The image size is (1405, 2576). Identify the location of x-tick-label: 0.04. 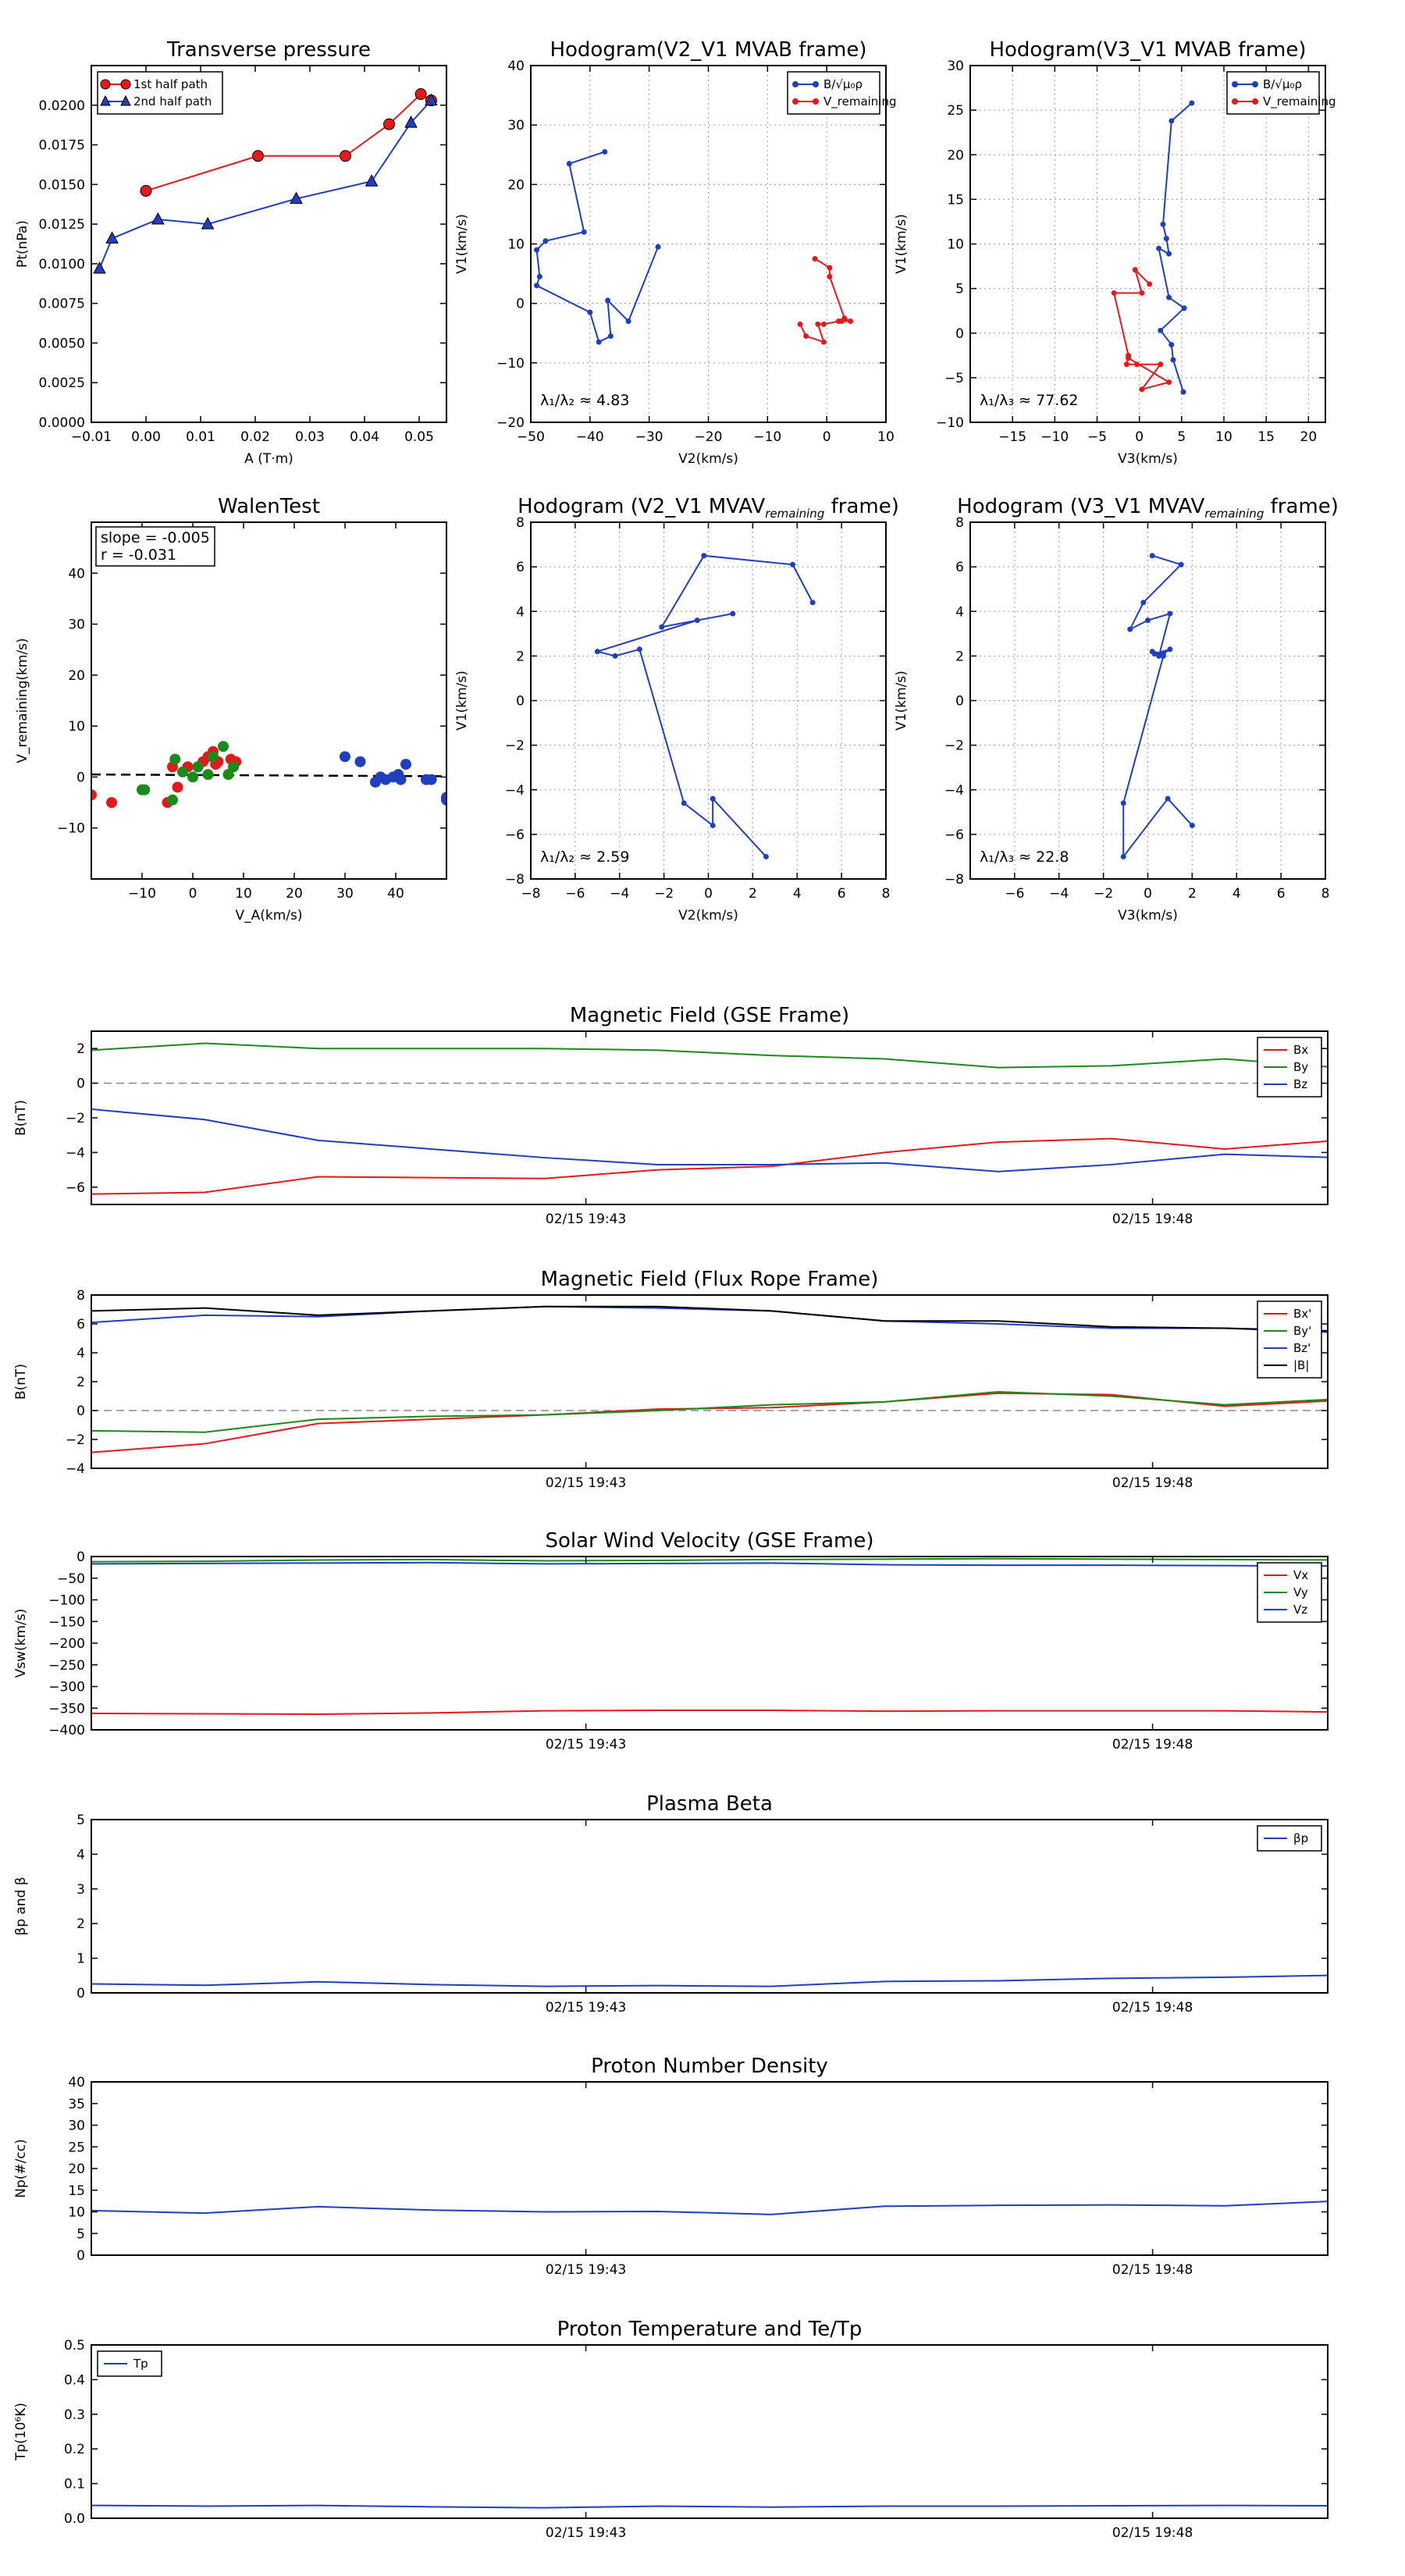
(364, 437).